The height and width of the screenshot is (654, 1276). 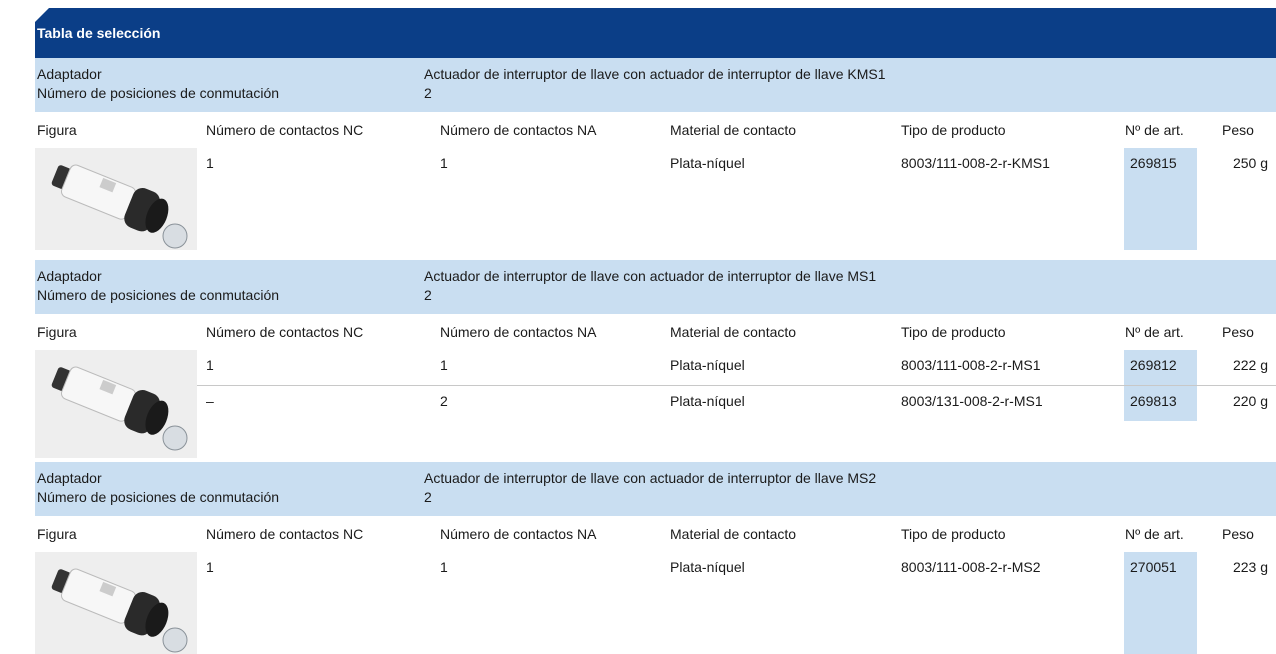 I want to click on cell: 250 g, so click(x=1250, y=163).